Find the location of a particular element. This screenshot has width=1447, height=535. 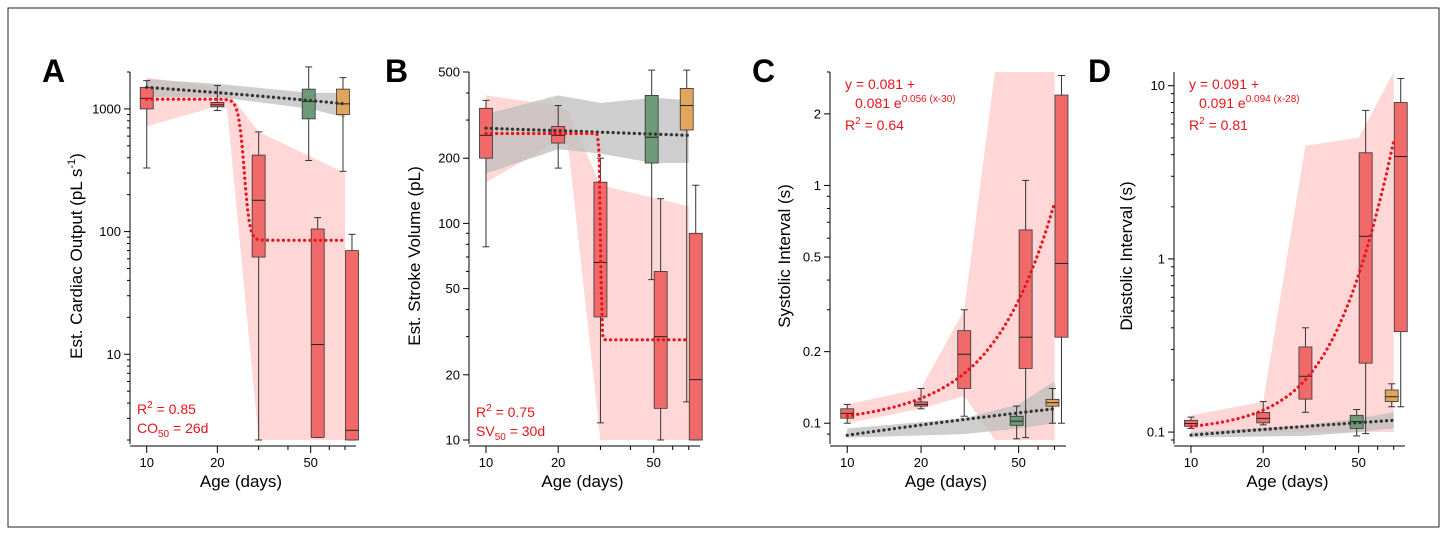

panel-d-annotation-sup: 0.094 (x-28) is located at coordinates (1273, 99).